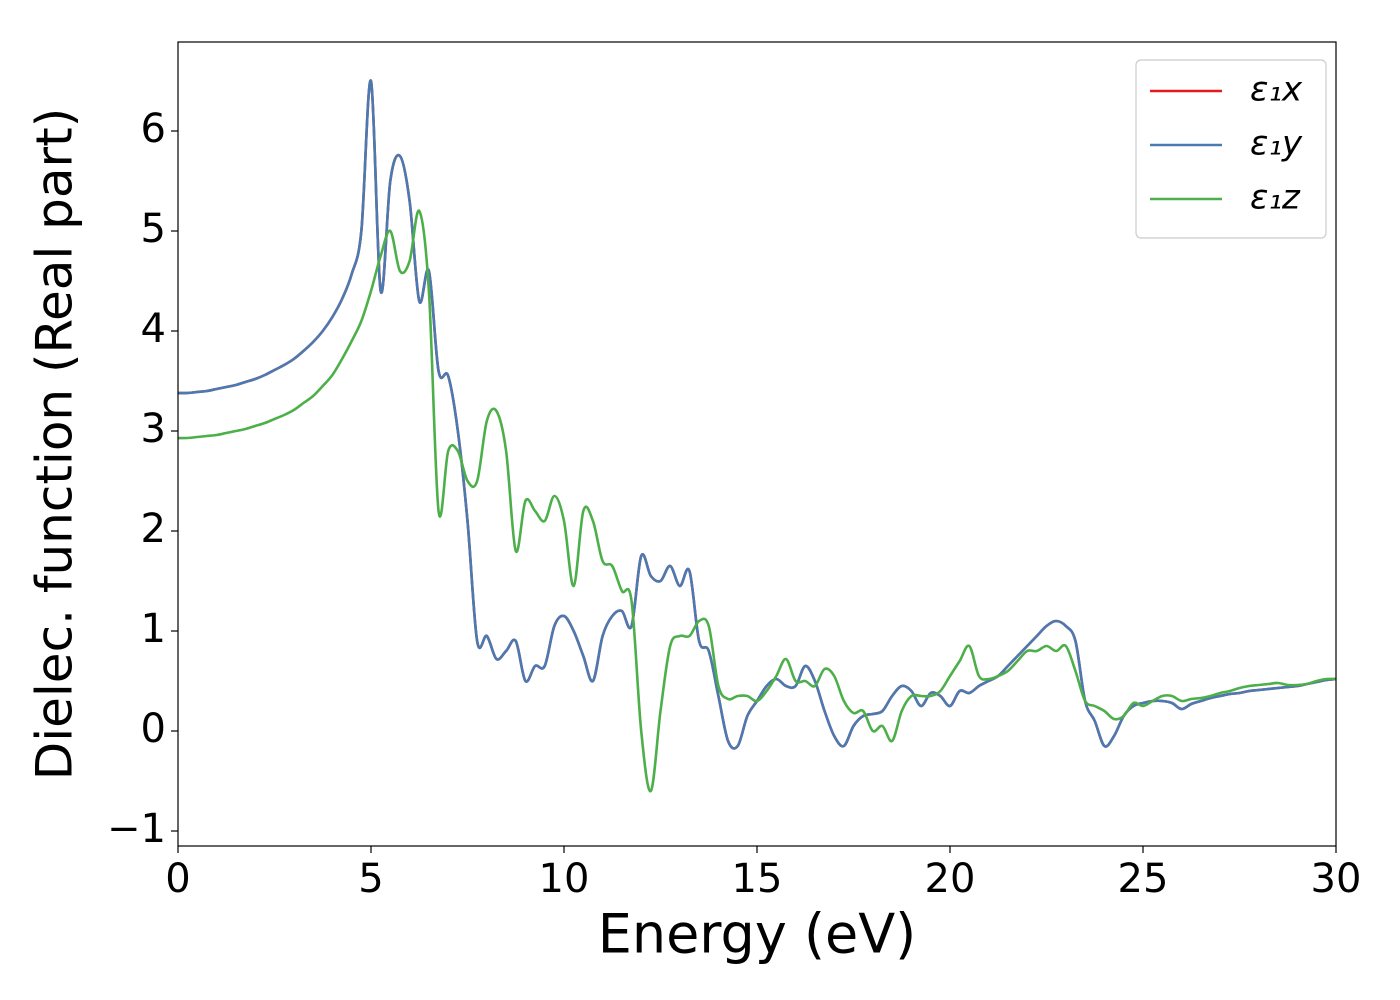 Image resolution: width=1400 pixels, height=1000 pixels. I want to click on y-tick-label: 1, so click(153, 629).